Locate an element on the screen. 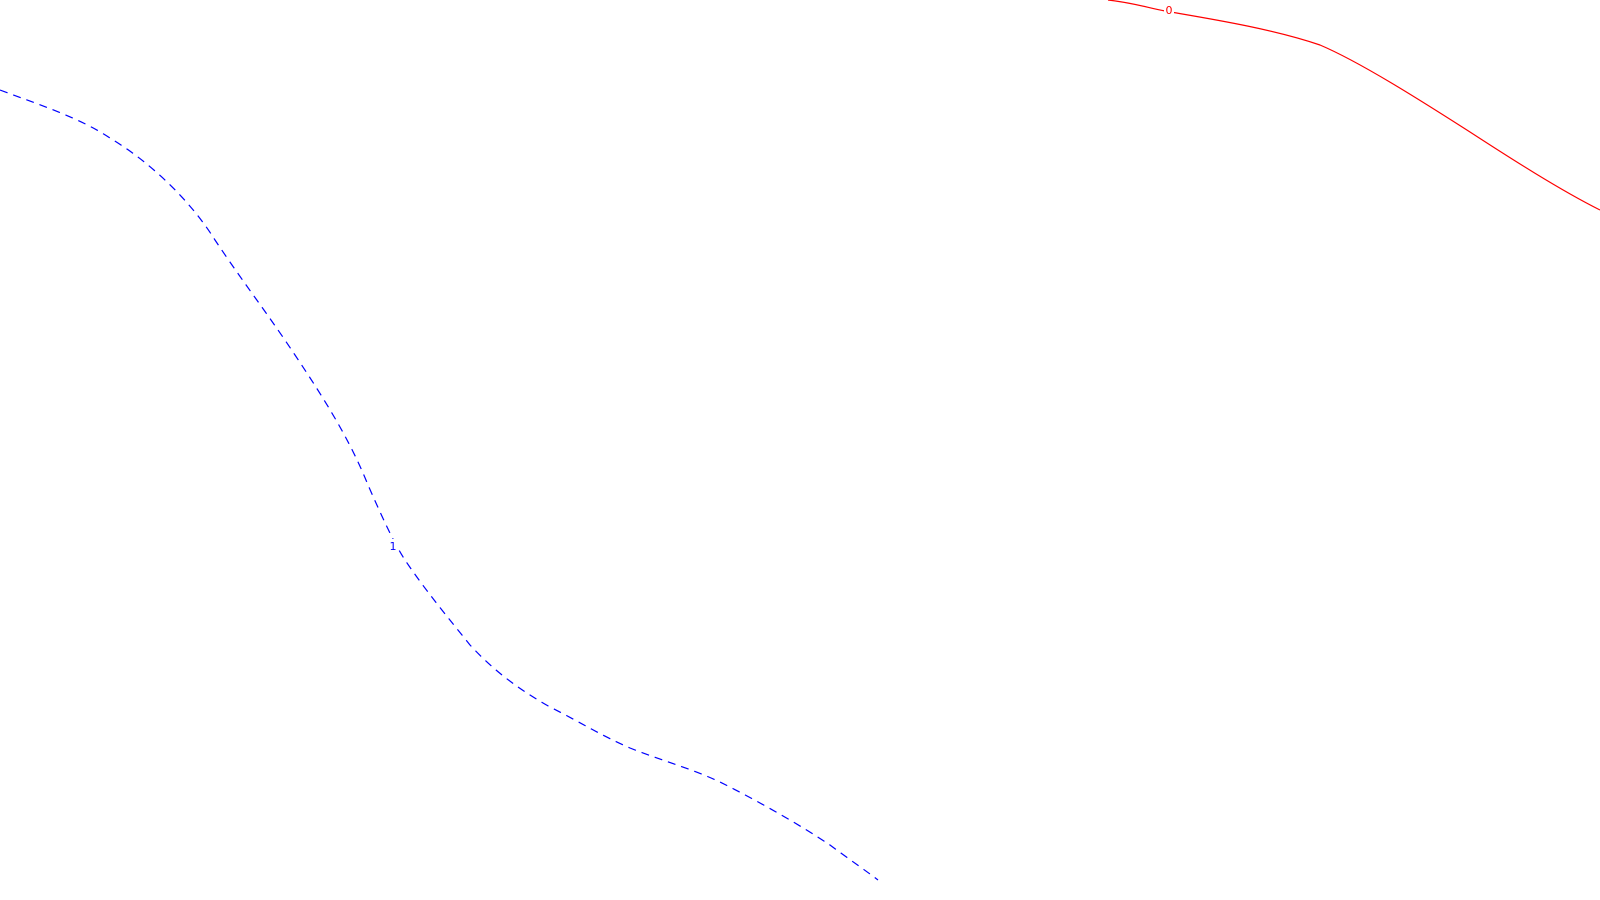  contour-0-label-bg is located at coordinates (1169, 10).